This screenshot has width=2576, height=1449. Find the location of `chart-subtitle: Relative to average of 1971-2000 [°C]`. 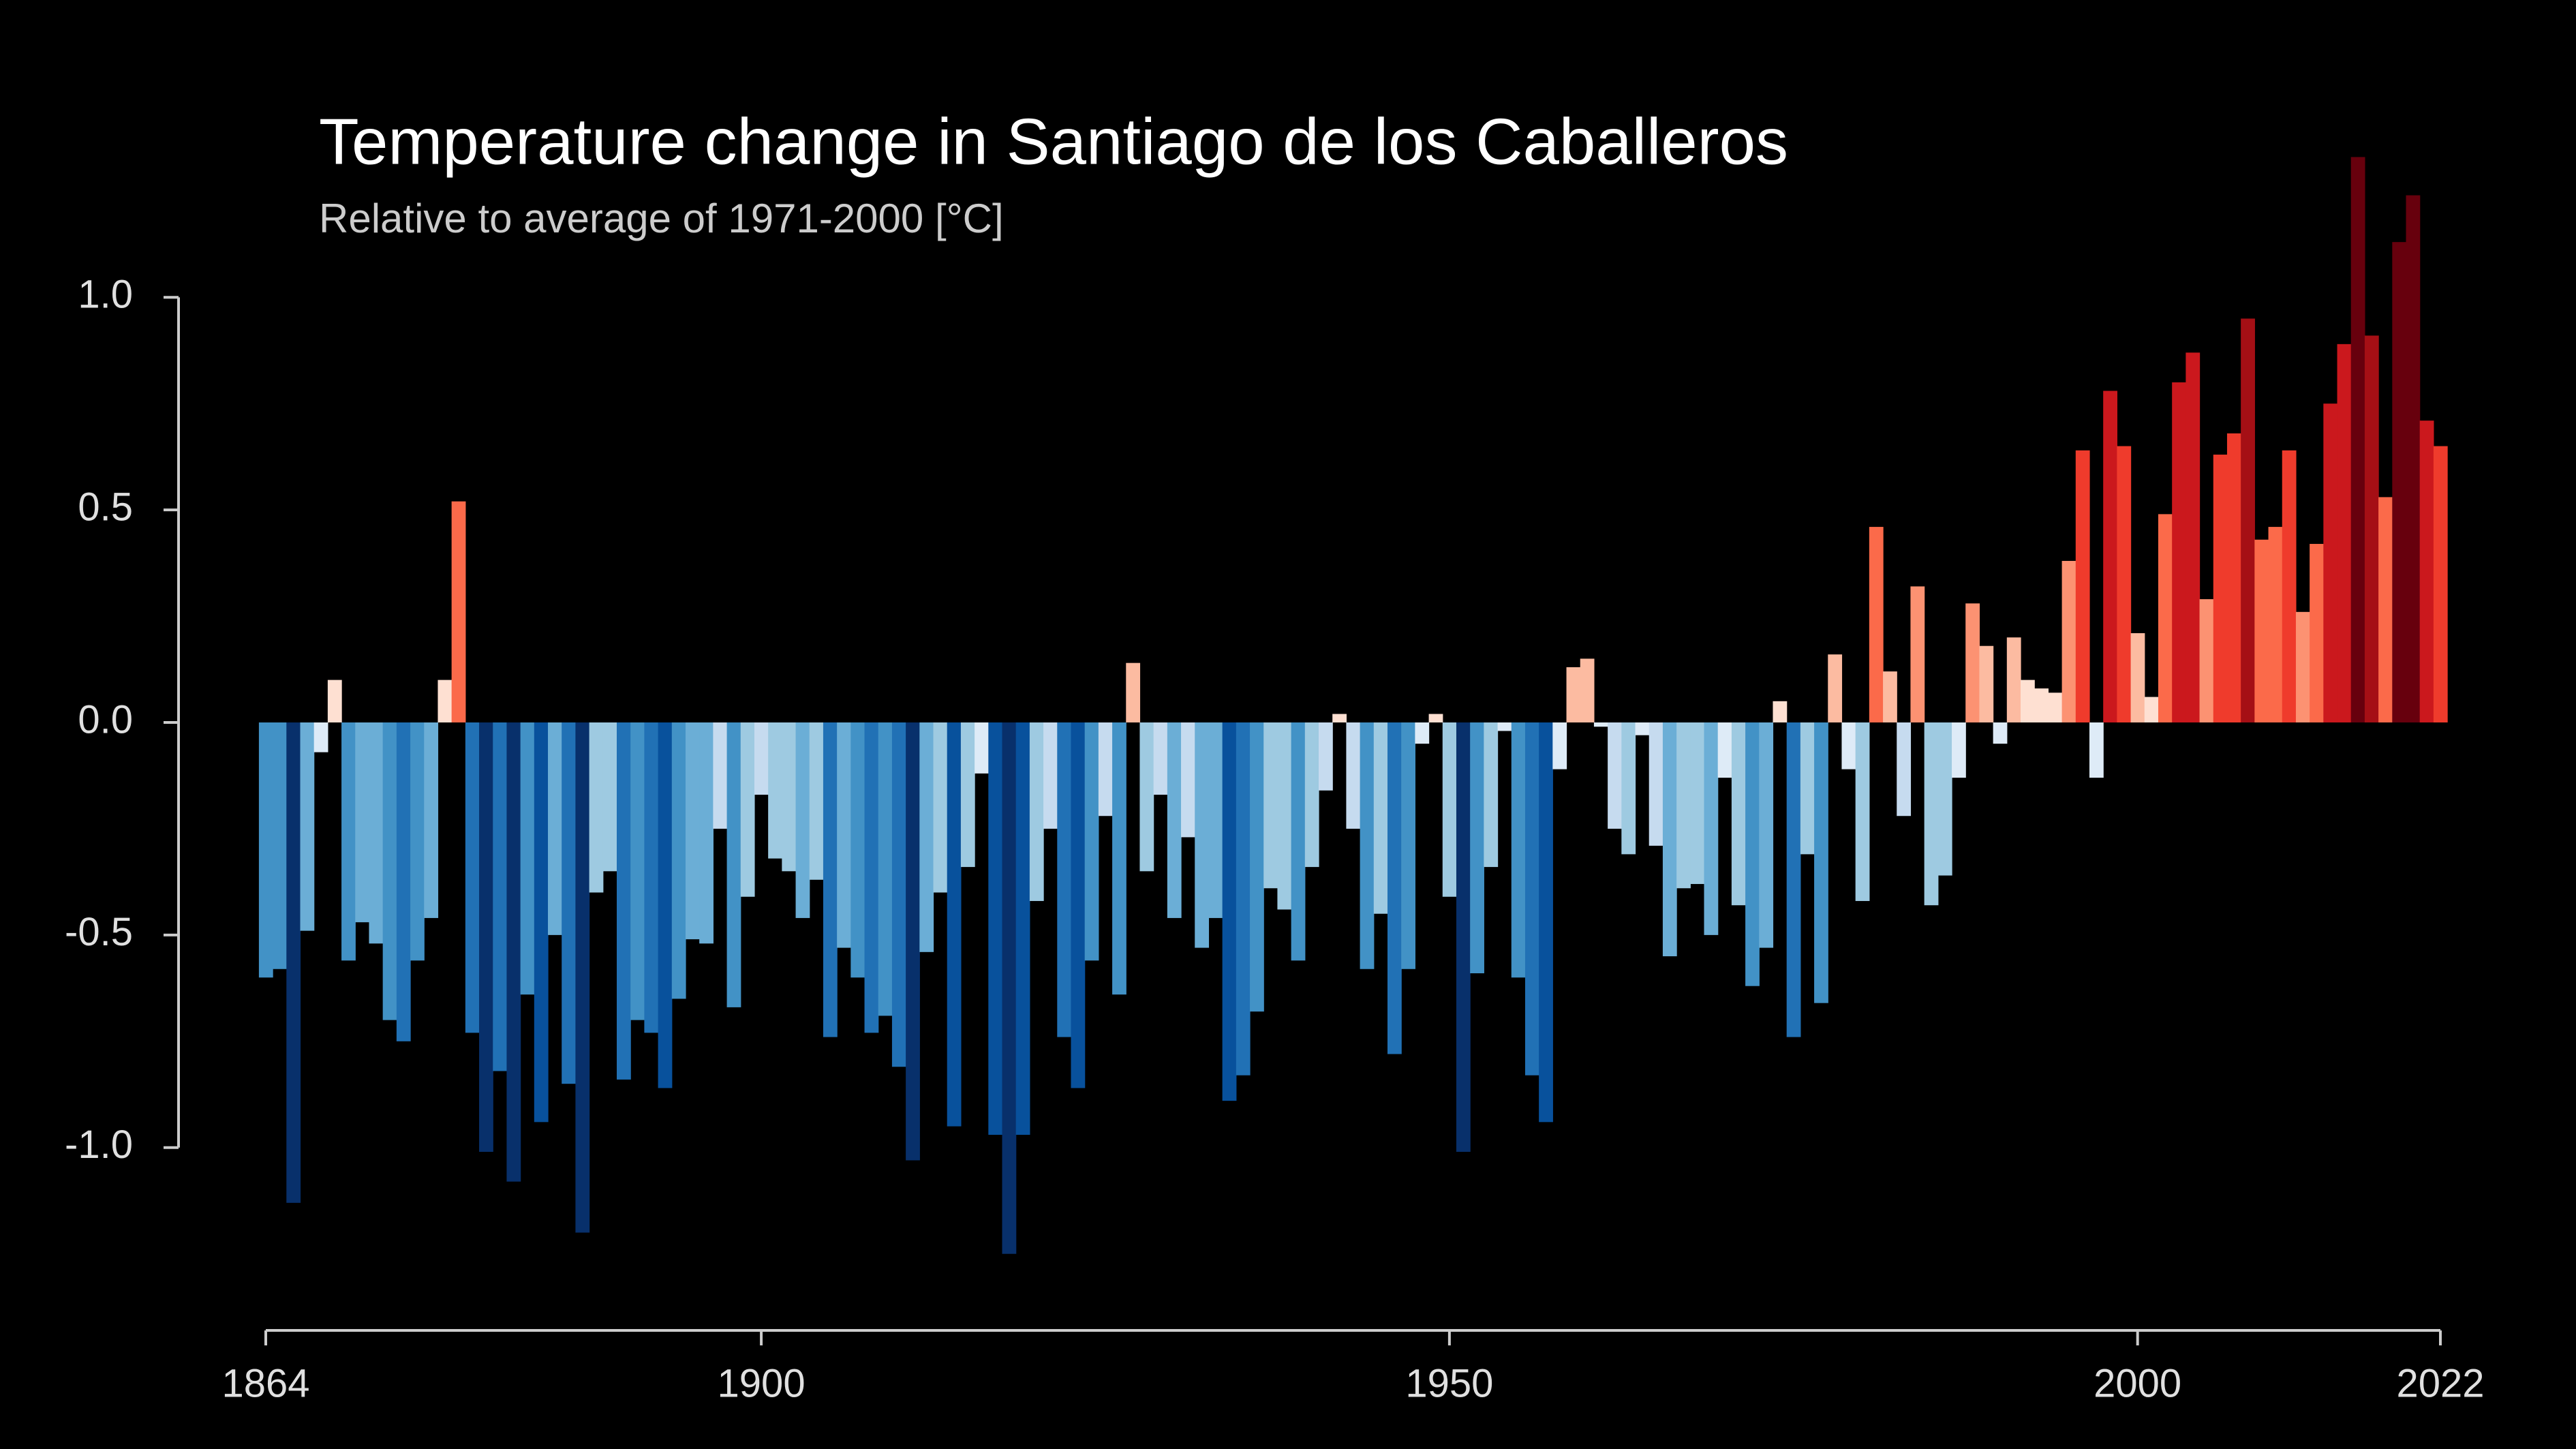

chart-subtitle: Relative to average of 1971-2000 [°C] is located at coordinates (661, 218).